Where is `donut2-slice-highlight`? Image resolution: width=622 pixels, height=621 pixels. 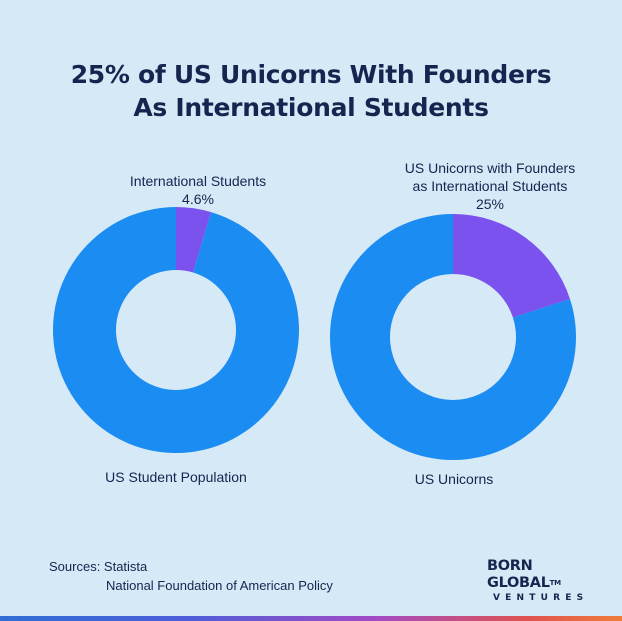
donut2-slice-highlight is located at coordinates (511, 266).